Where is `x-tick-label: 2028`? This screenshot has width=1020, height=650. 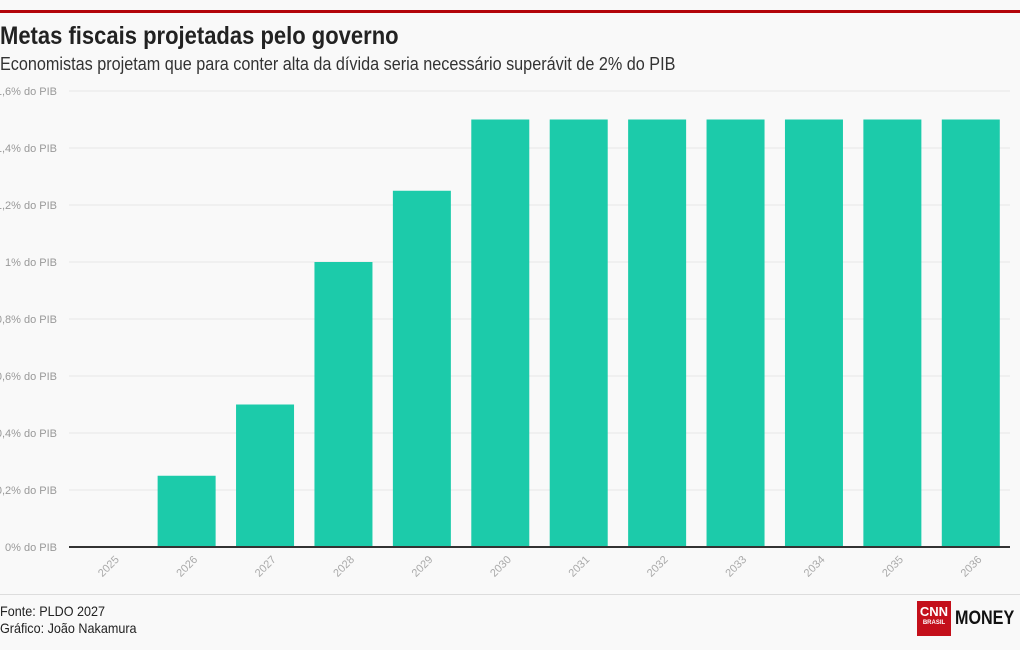
x-tick-label: 2028 is located at coordinates (344, 567).